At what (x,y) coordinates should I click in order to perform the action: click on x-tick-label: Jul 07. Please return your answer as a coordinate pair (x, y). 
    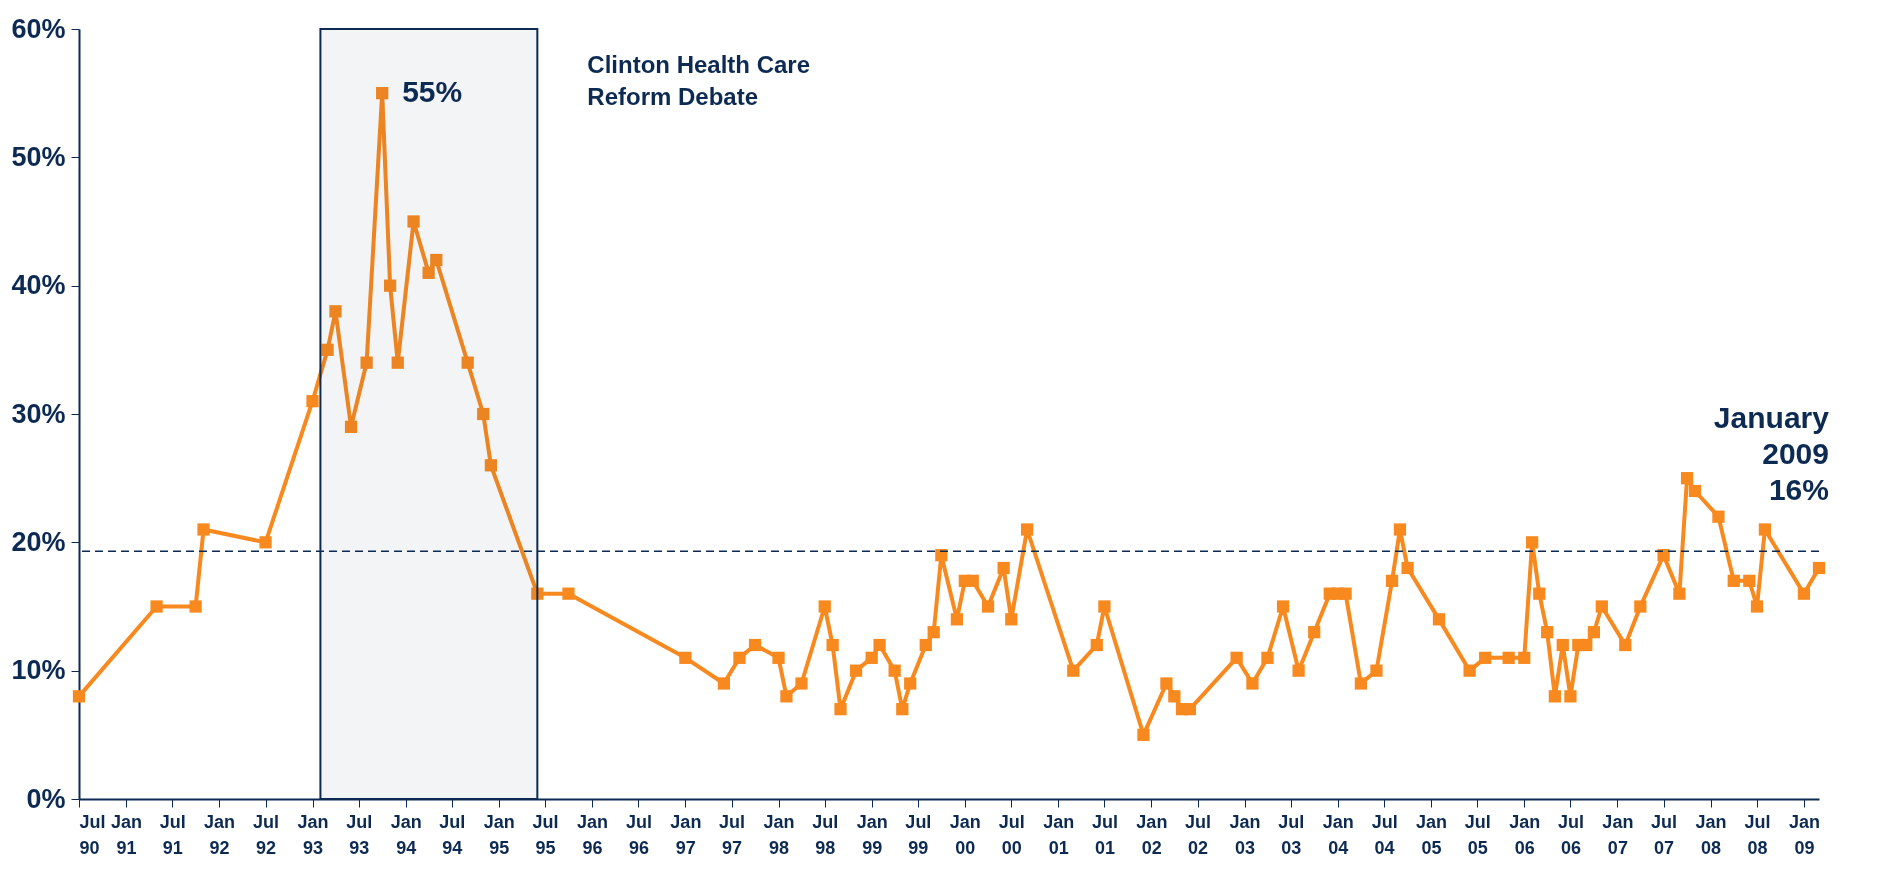
    Looking at the image, I should click on (1664, 834).